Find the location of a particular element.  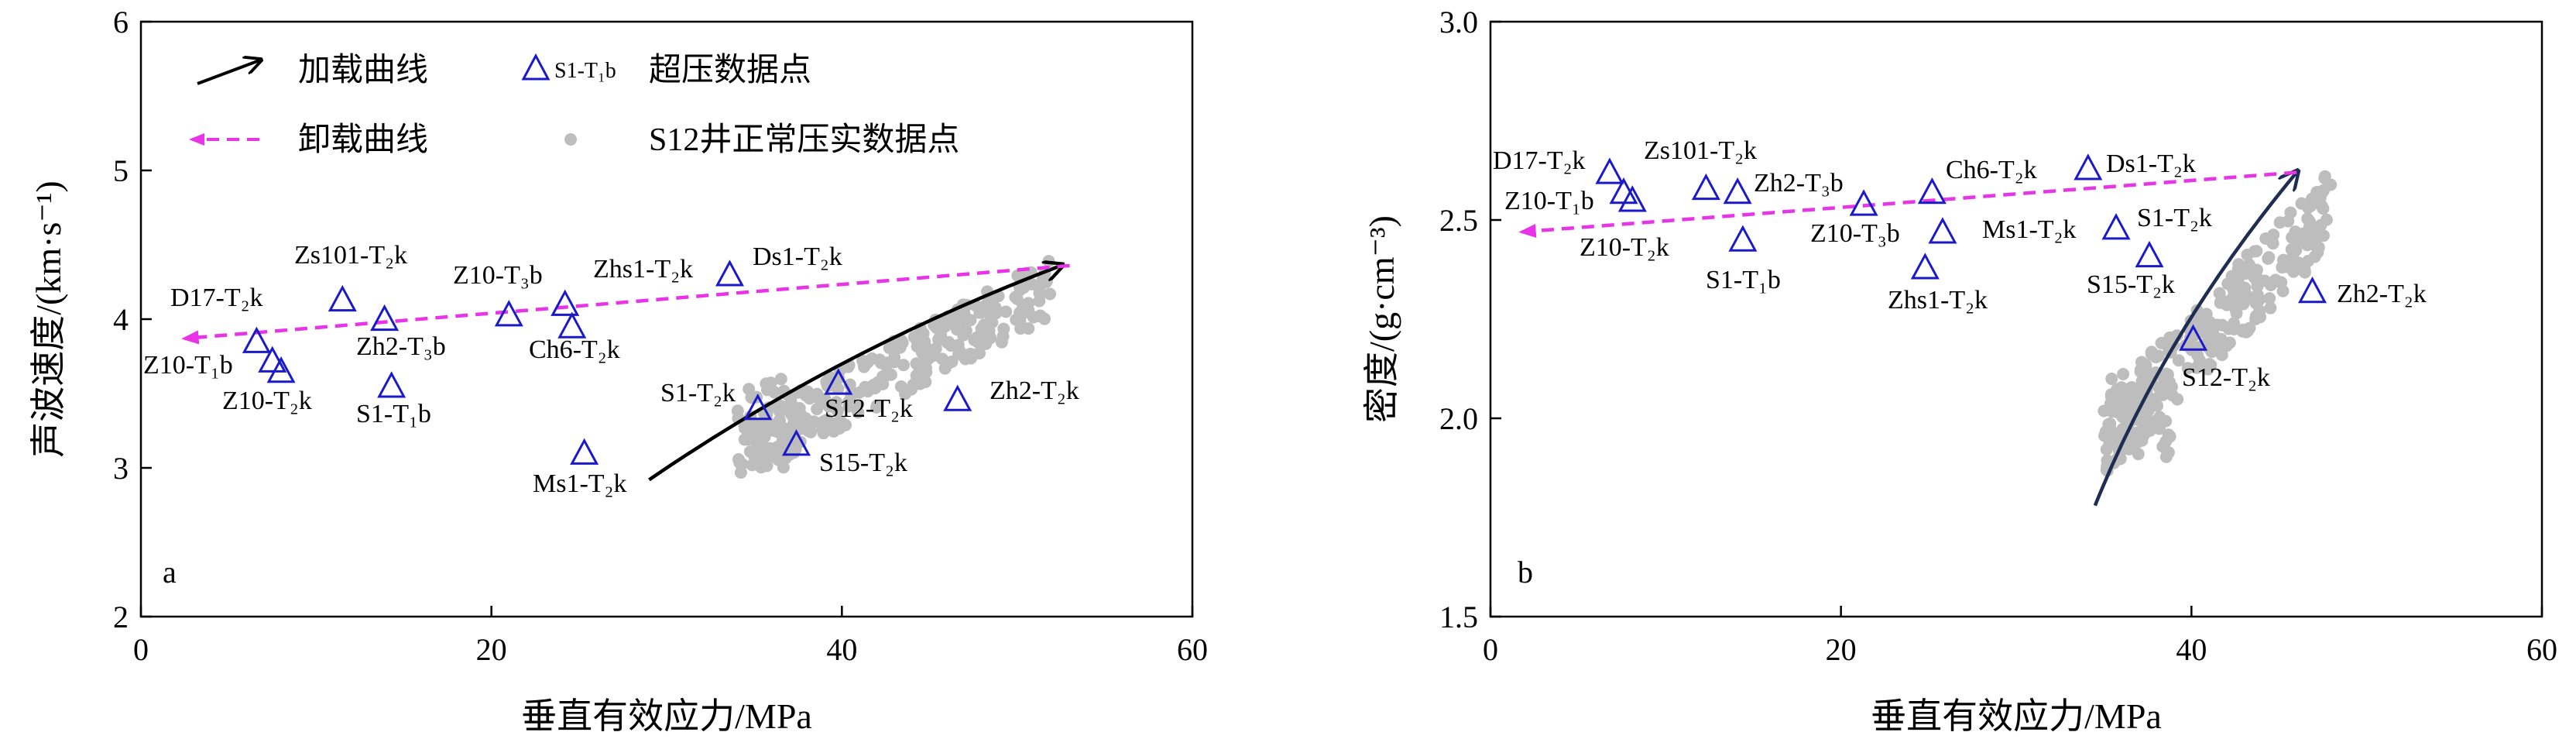

y-tick-label: 2.5 is located at coordinates (1458, 220).